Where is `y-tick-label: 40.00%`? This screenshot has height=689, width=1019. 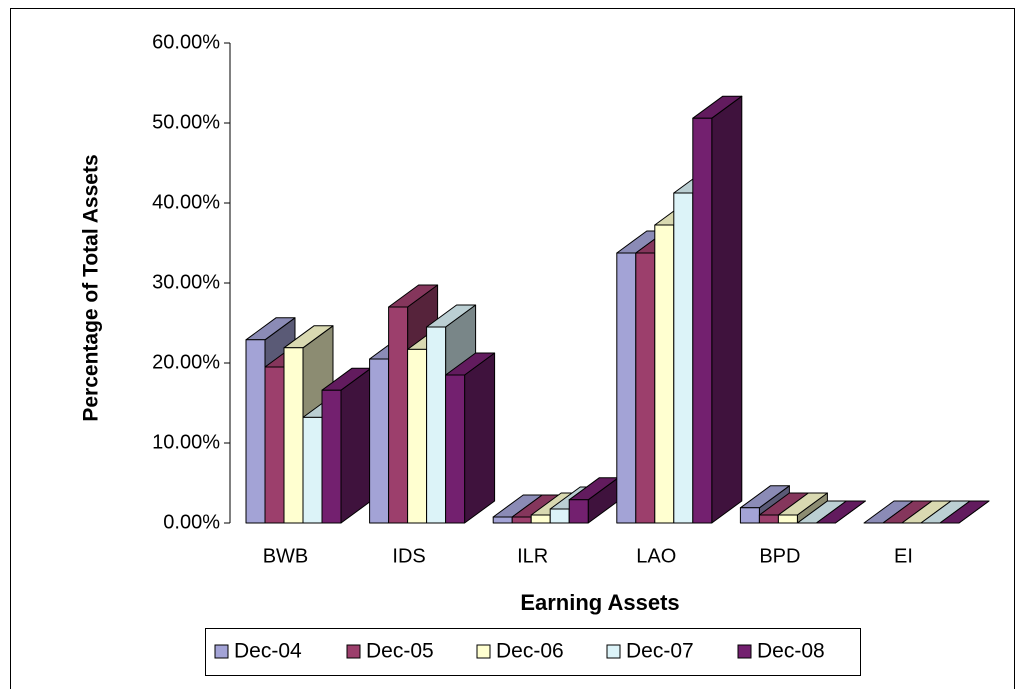
y-tick-label: 40.00% is located at coordinates (186, 202).